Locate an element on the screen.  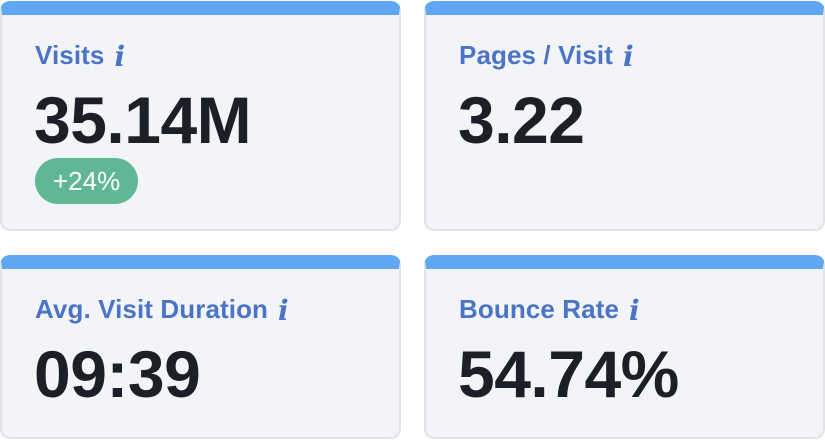
bounce-rate-label-row: Bounce Rate i is located at coordinates (549, 309).